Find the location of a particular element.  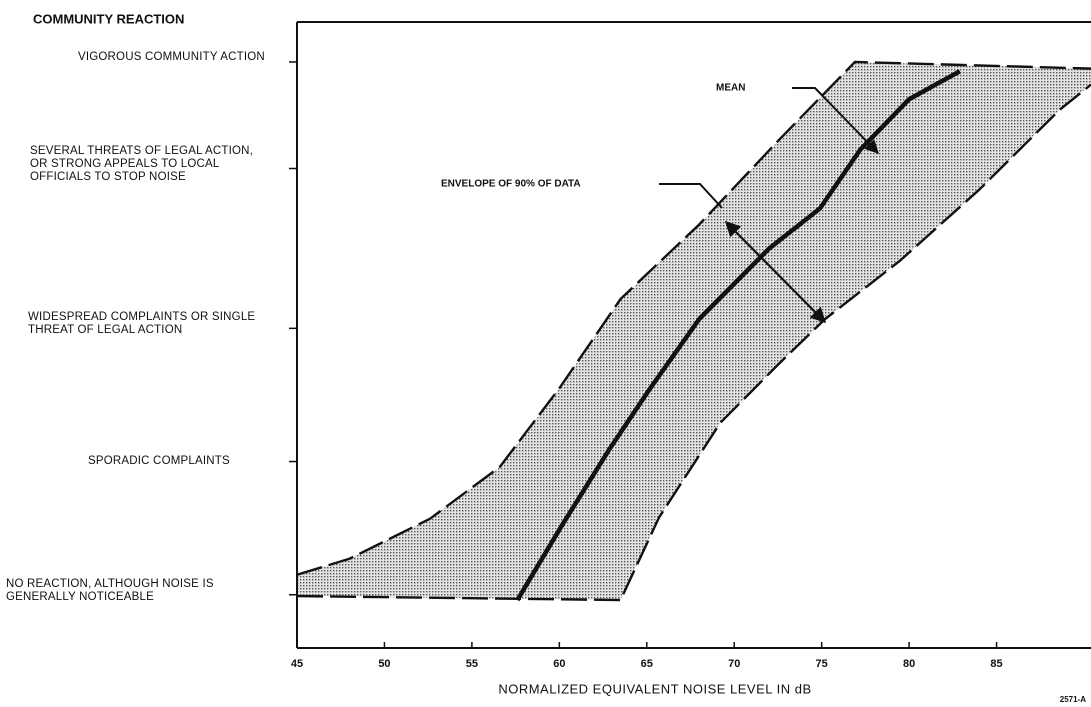

x-tick-label: 85 is located at coordinates (996, 664).